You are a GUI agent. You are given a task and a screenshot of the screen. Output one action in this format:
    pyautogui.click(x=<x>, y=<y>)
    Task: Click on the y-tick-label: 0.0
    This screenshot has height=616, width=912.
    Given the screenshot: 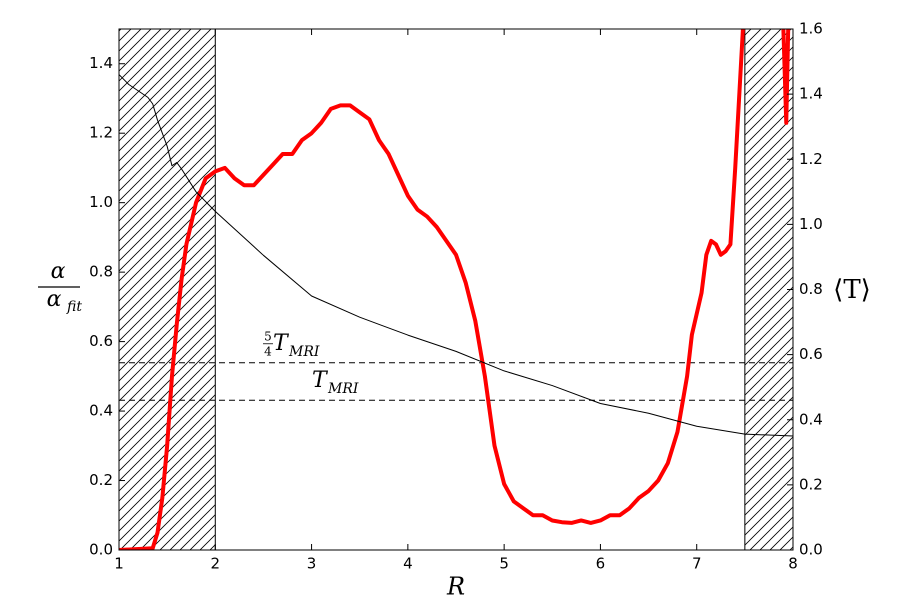 What is the action you would take?
    pyautogui.click(x=101, y=550)
    